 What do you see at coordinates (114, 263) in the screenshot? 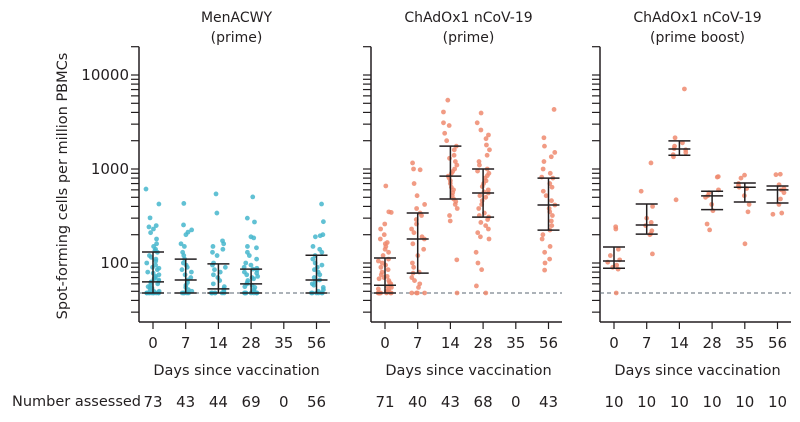
I see `y-tick-label: 100` at bounding box center [114, 263].